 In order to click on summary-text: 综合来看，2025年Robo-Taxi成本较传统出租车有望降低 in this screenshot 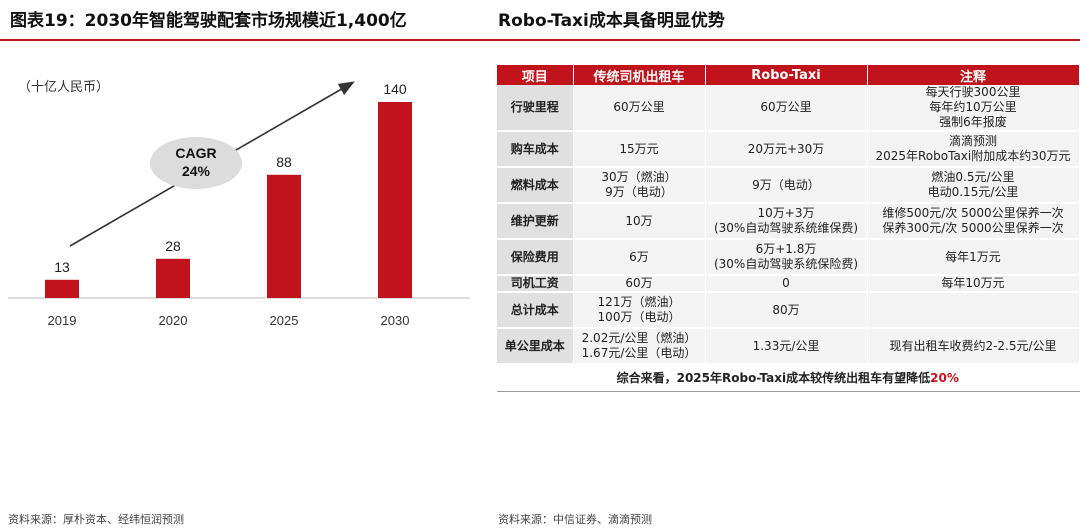, I will do `click(773, 377)`.